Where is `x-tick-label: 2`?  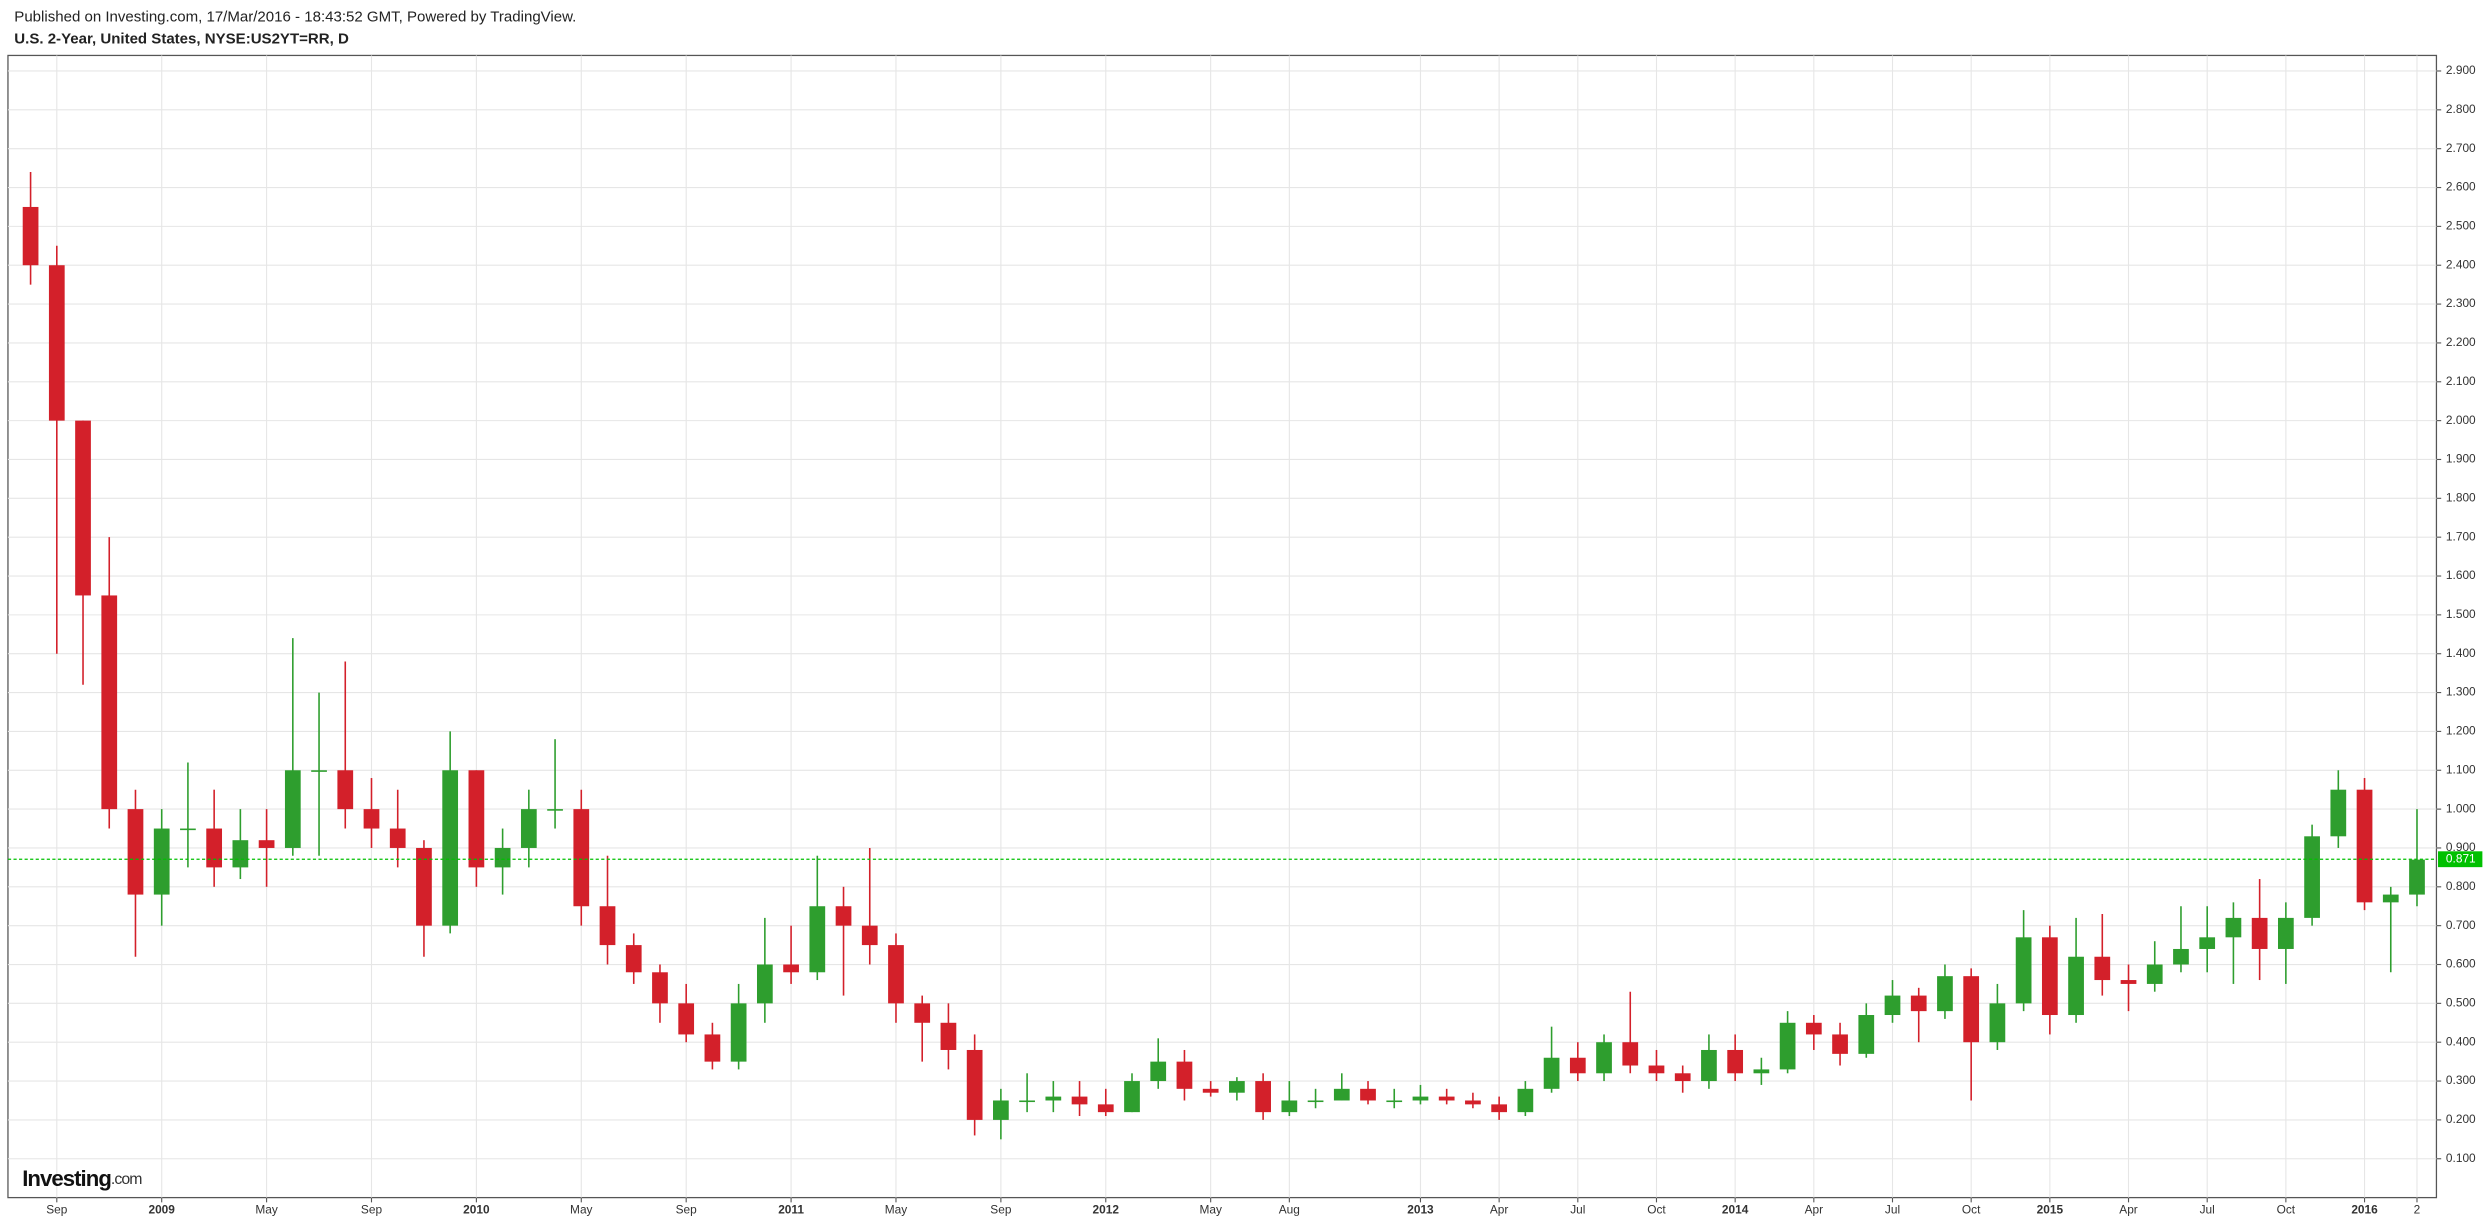
x-tick-label: 2 is located at coordinates (2417, 1209).